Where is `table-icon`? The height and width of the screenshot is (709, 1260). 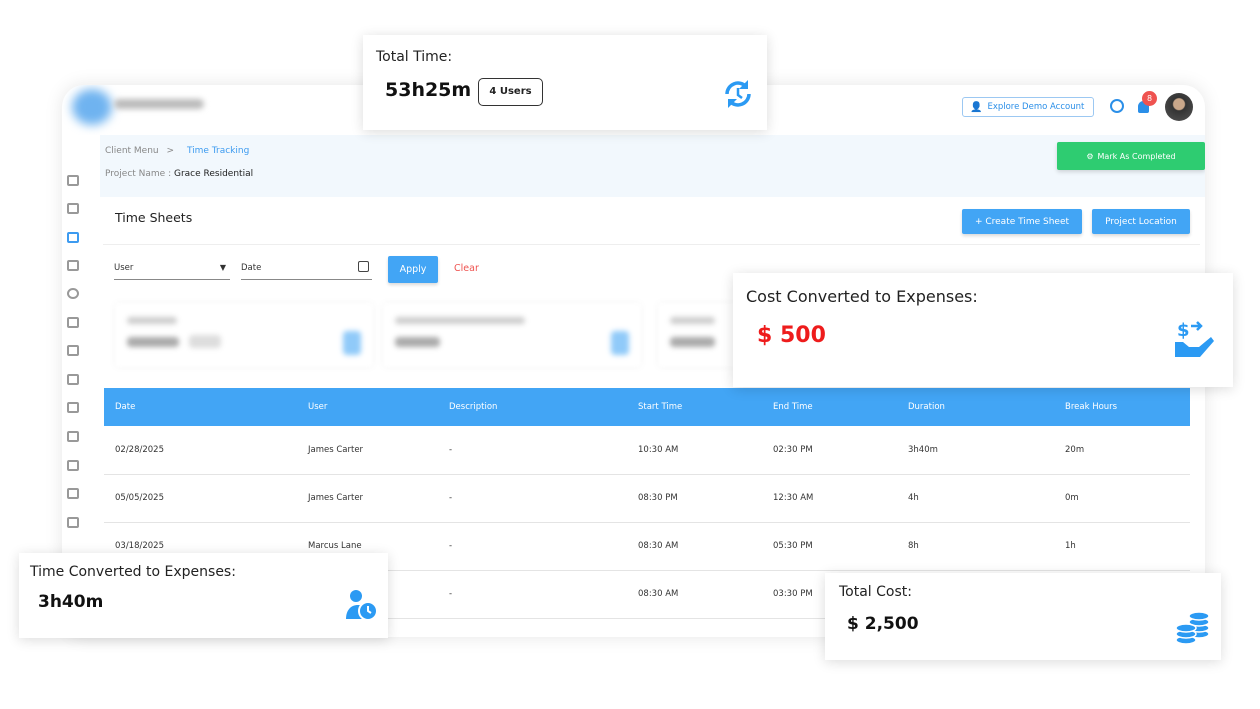 table-icon is located at coordinates (73, 436).